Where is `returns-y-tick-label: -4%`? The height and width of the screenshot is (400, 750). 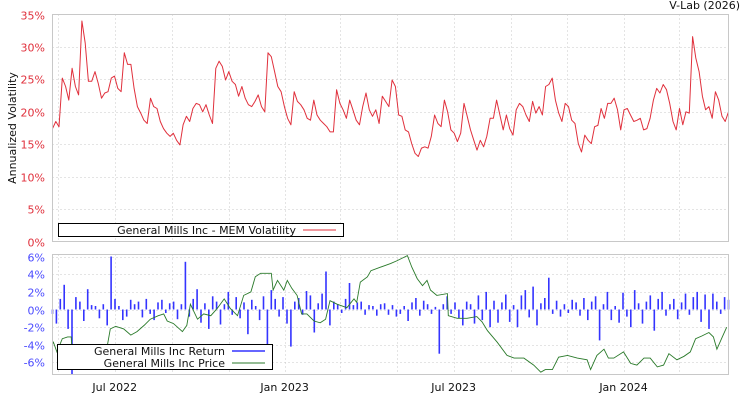 returns-y-tick-label: -4% is located at coordinates (34, 346).